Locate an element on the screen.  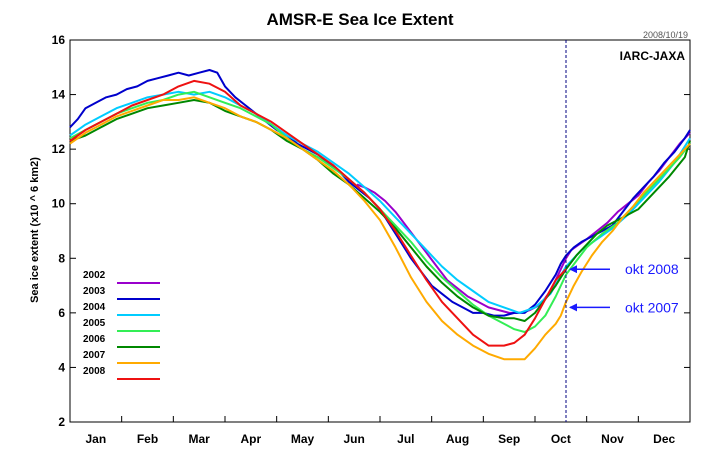
x-tick-label: Sep is located at coordinates (509, 439).